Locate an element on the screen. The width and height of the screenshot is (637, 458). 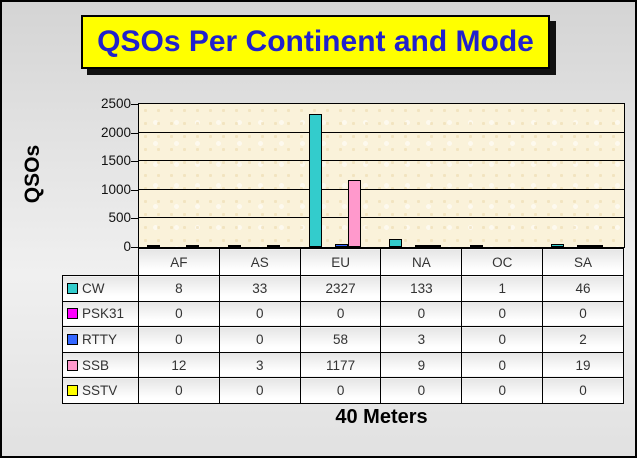
table-cell-ssb-sa: 19 is located at coordinates (583, 365).